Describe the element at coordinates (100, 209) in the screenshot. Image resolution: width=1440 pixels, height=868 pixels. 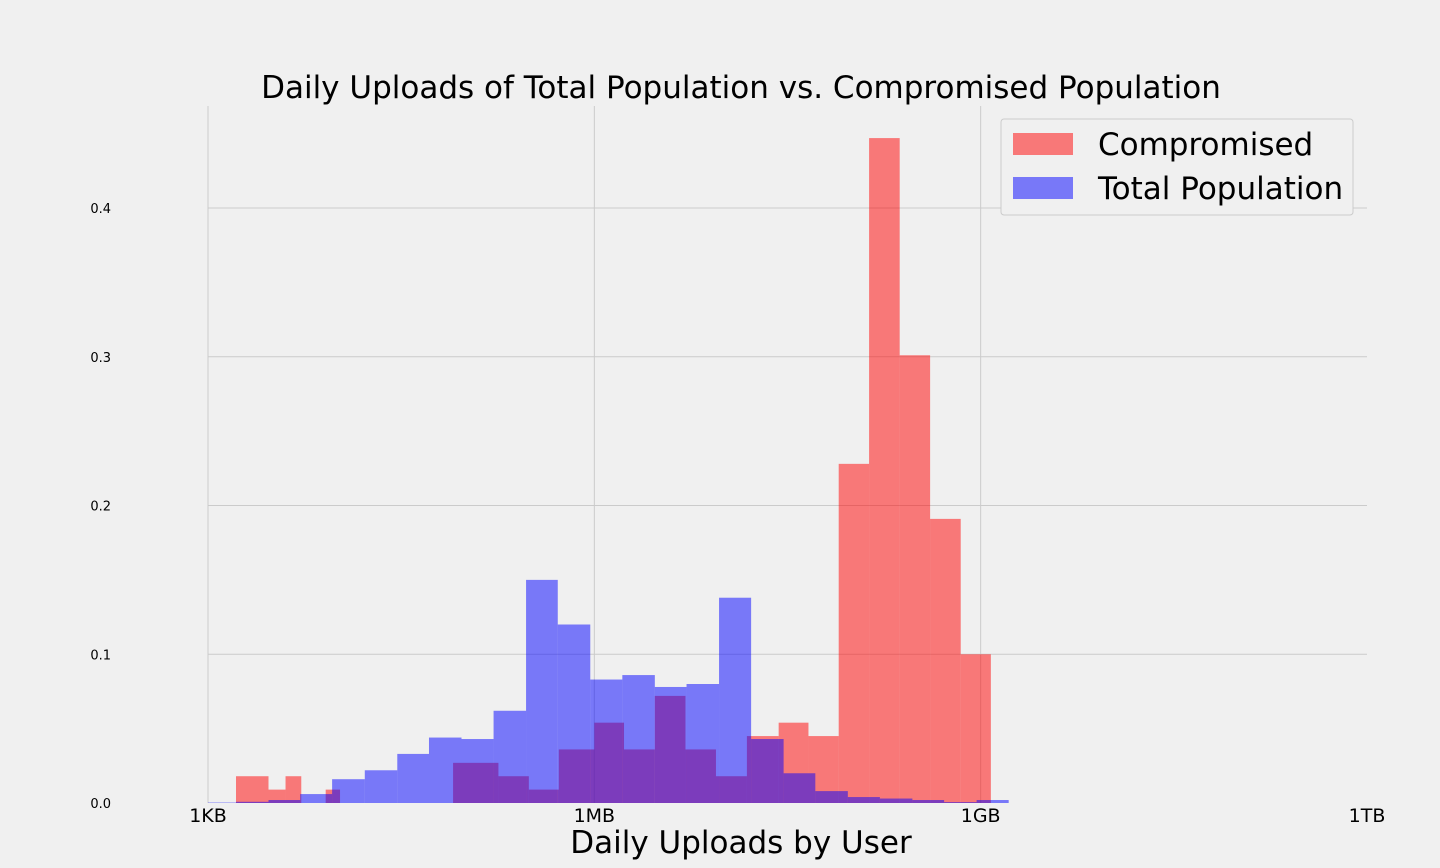
I see `y-tick-label: 0.4` at that location.